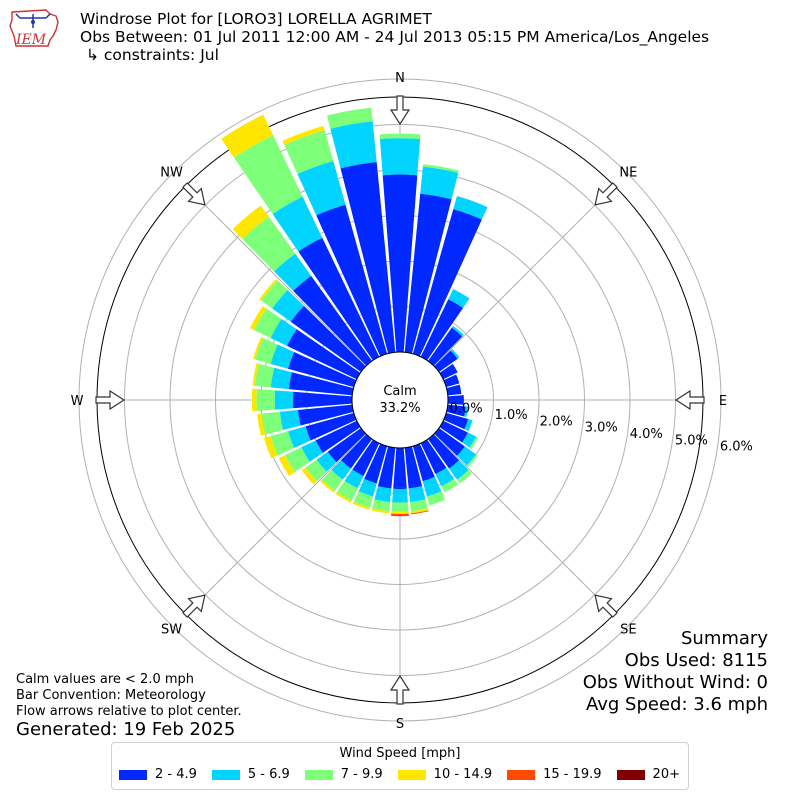  Describe the element at coordinates (171, 629) in the screenshot. I see `direction-label-sw: SW` at that location.